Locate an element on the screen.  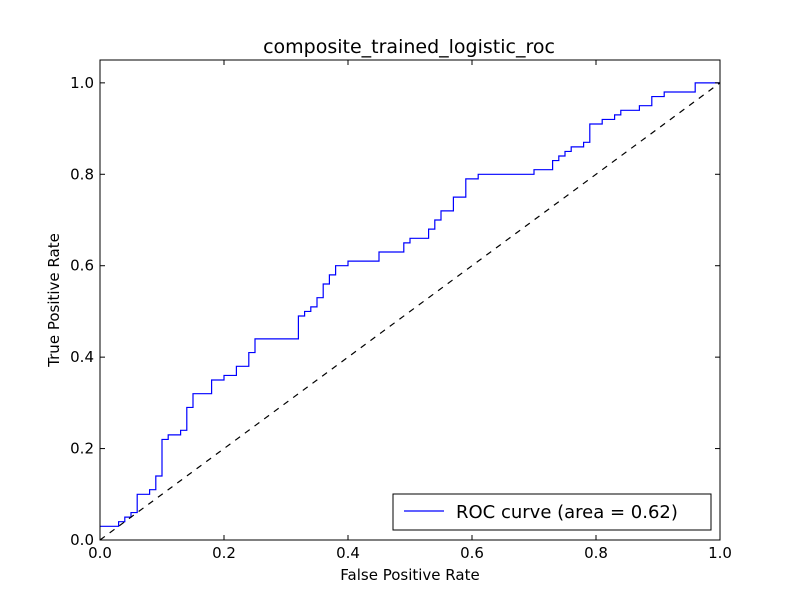
x-axis-label: False Positive Rate is located at coordinates (409, 575).